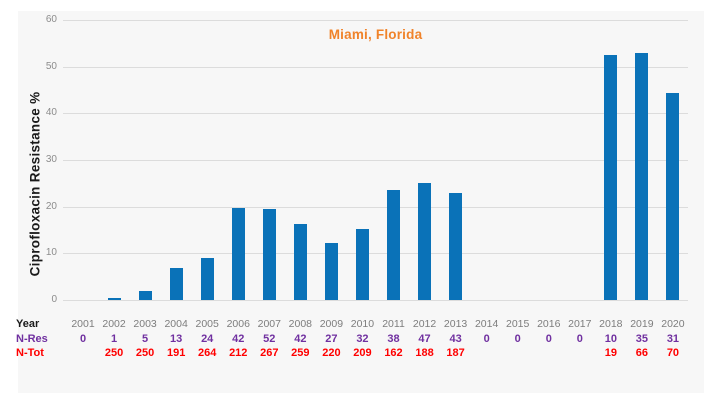 This screenshot has width=720, height=405. I want to click on ntot-cell-2015, so click(518, 353).